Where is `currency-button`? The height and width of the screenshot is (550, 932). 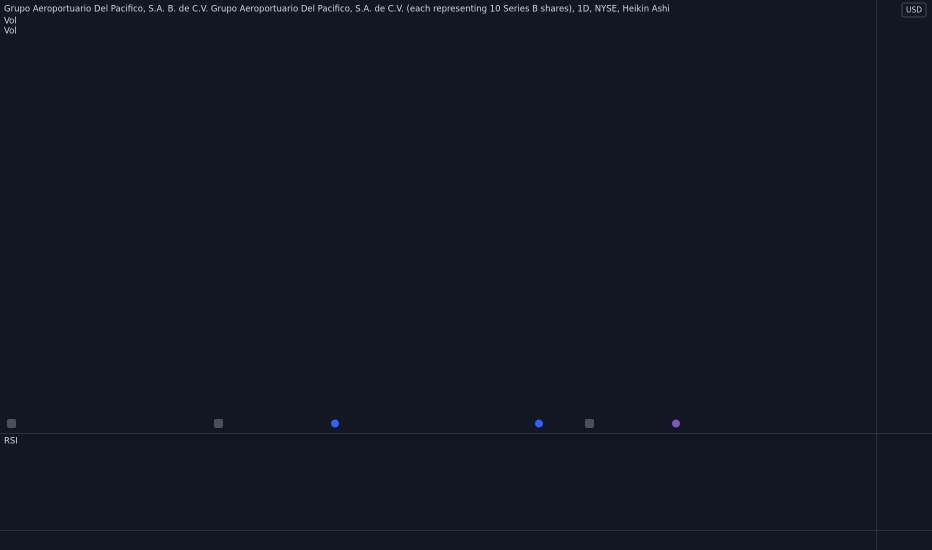
currency-button is located at coordinates (914, 10).